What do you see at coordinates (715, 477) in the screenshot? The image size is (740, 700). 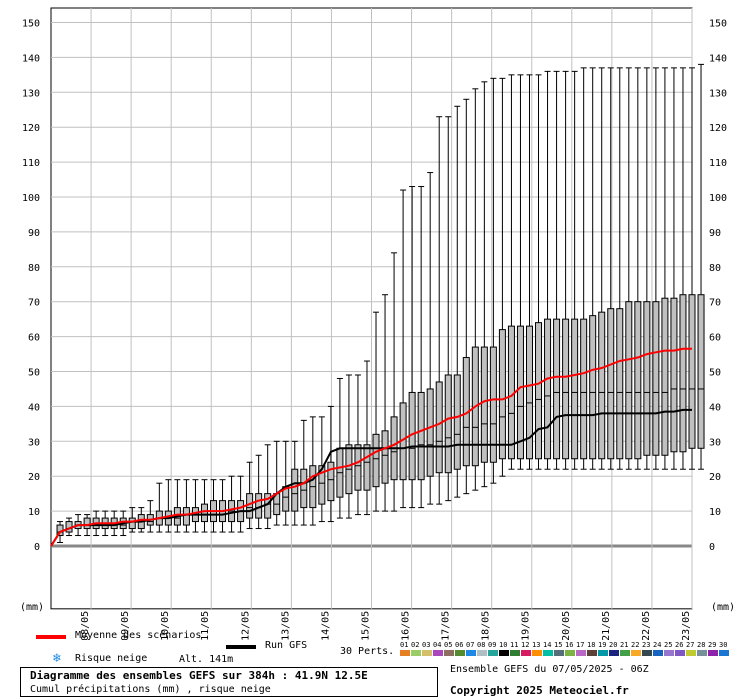 I see `y-tick-label-right: 20` at bounding box center [715, 477].